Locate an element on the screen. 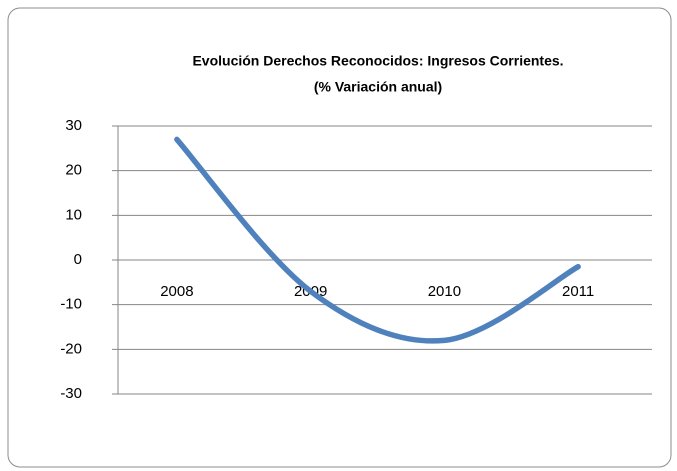  chart-subtitle: (% Variación anual) is located at coordinates (378, 87).